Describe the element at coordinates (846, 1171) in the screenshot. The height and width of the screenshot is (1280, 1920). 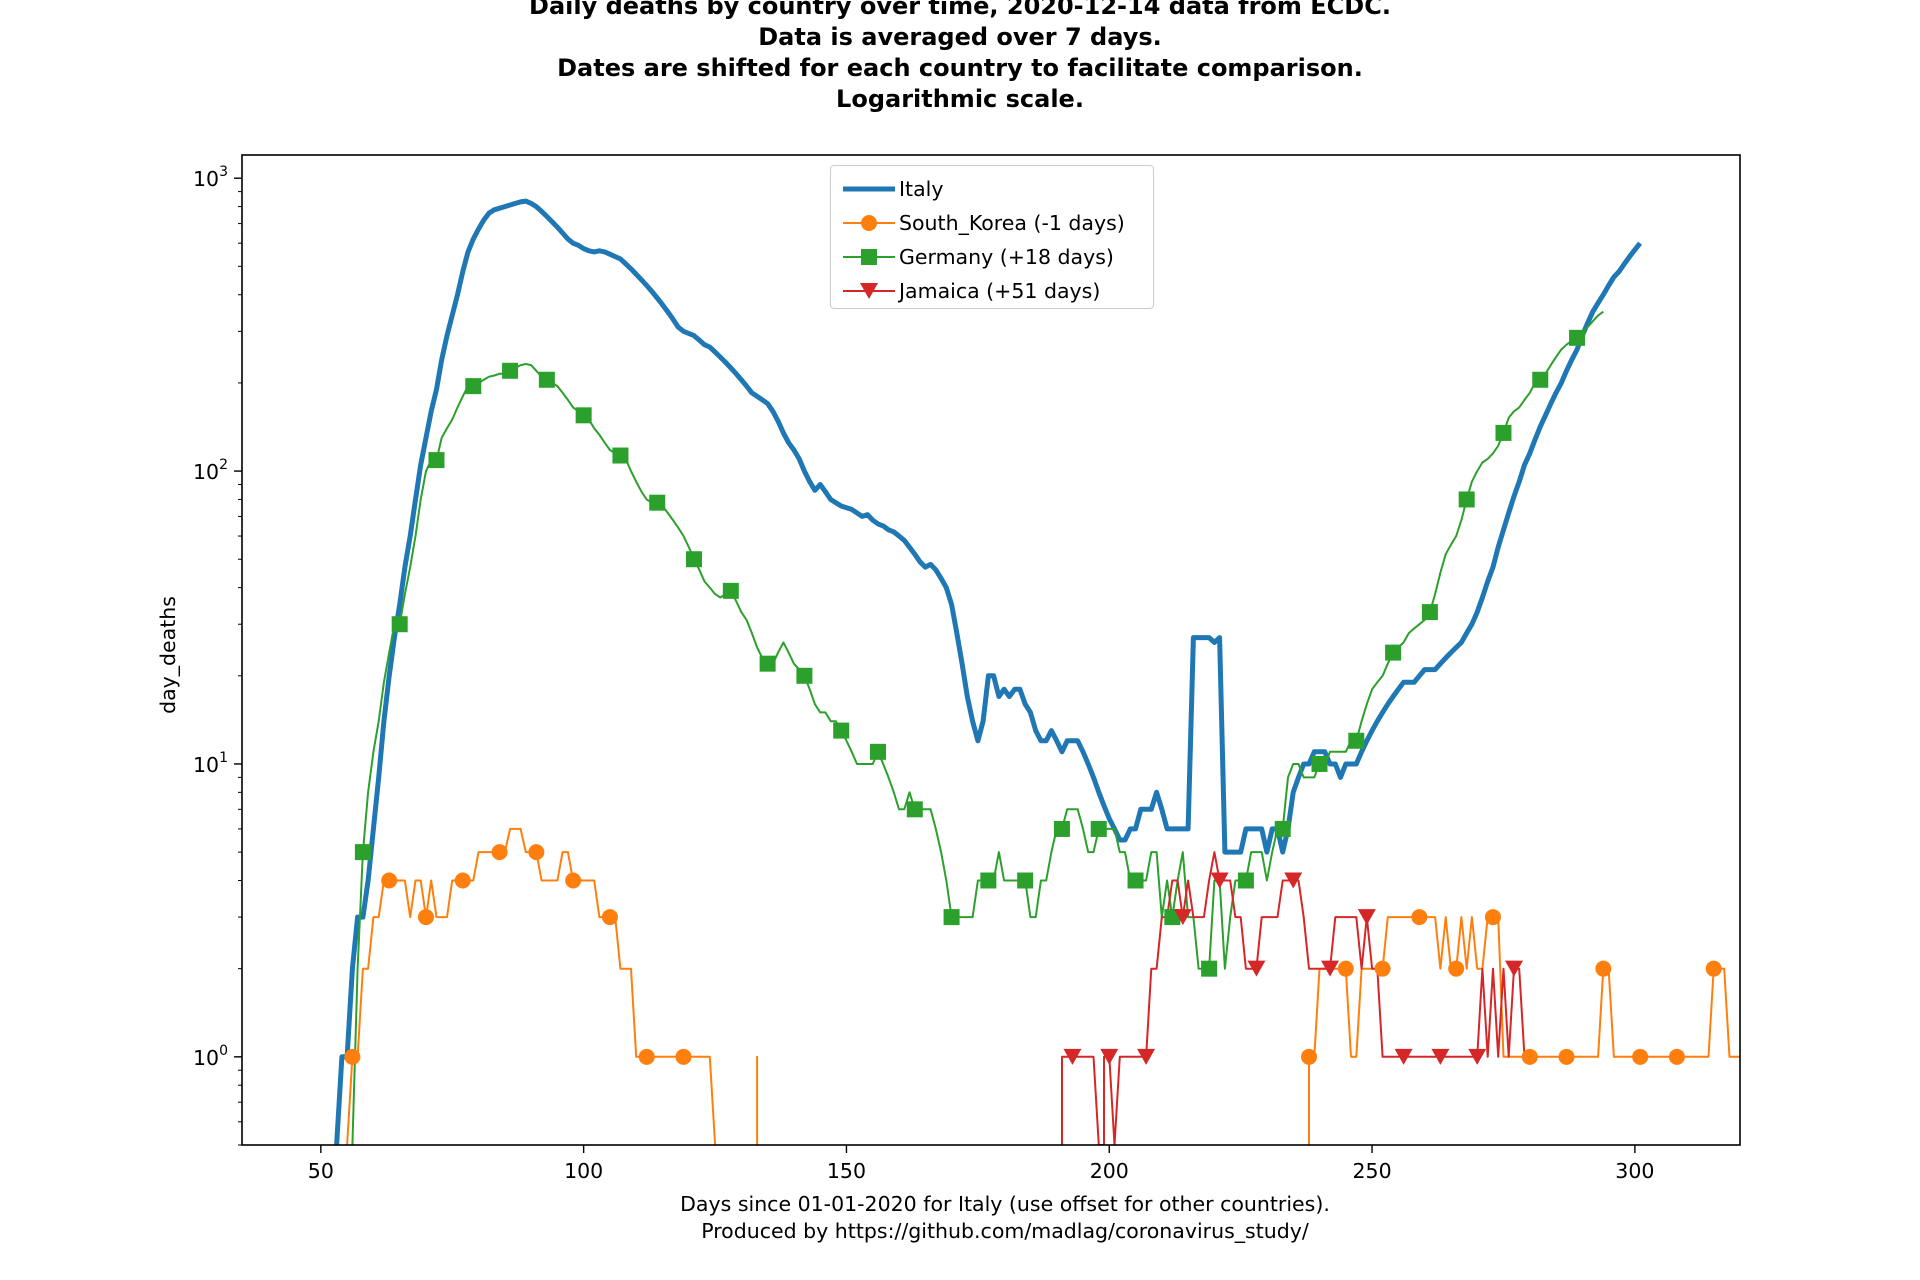
I see `x-tick-label: 150` at that location.